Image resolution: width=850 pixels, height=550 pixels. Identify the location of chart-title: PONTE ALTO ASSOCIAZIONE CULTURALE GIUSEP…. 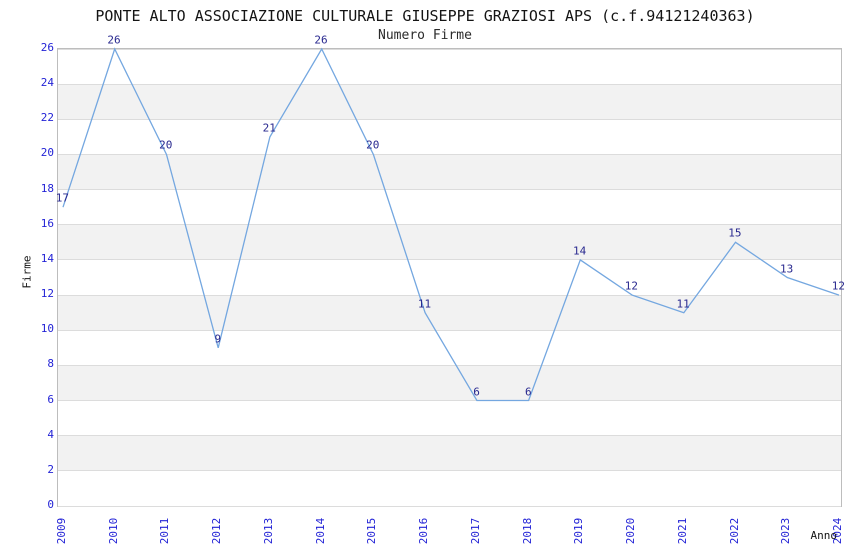
(425, 16).